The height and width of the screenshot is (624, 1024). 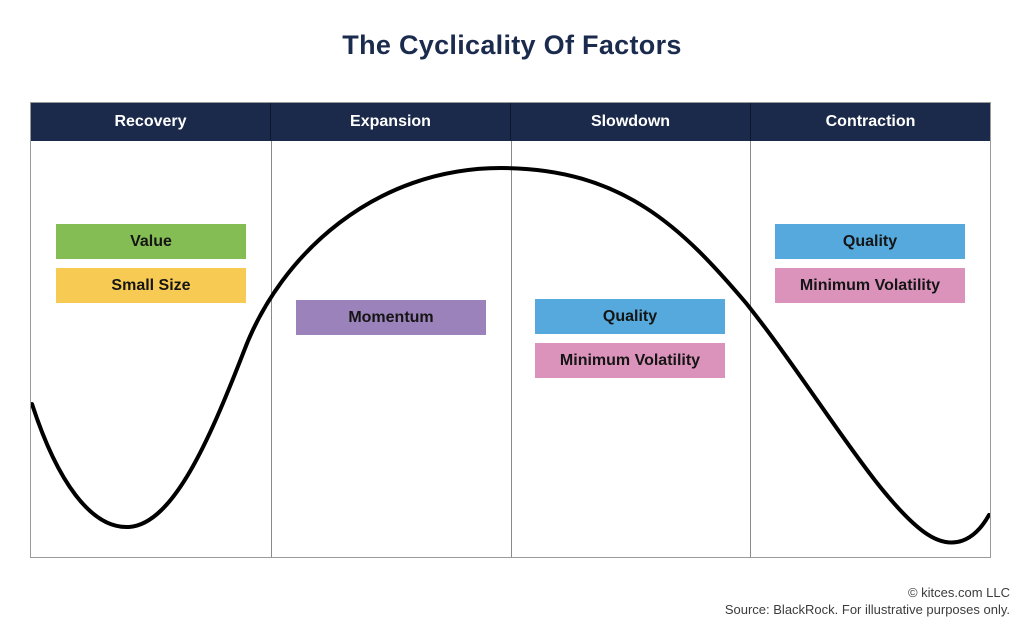 I want to click on phase-header-row: Recovery Expansion Slowdown Contraction, so click(x=510, y=122).